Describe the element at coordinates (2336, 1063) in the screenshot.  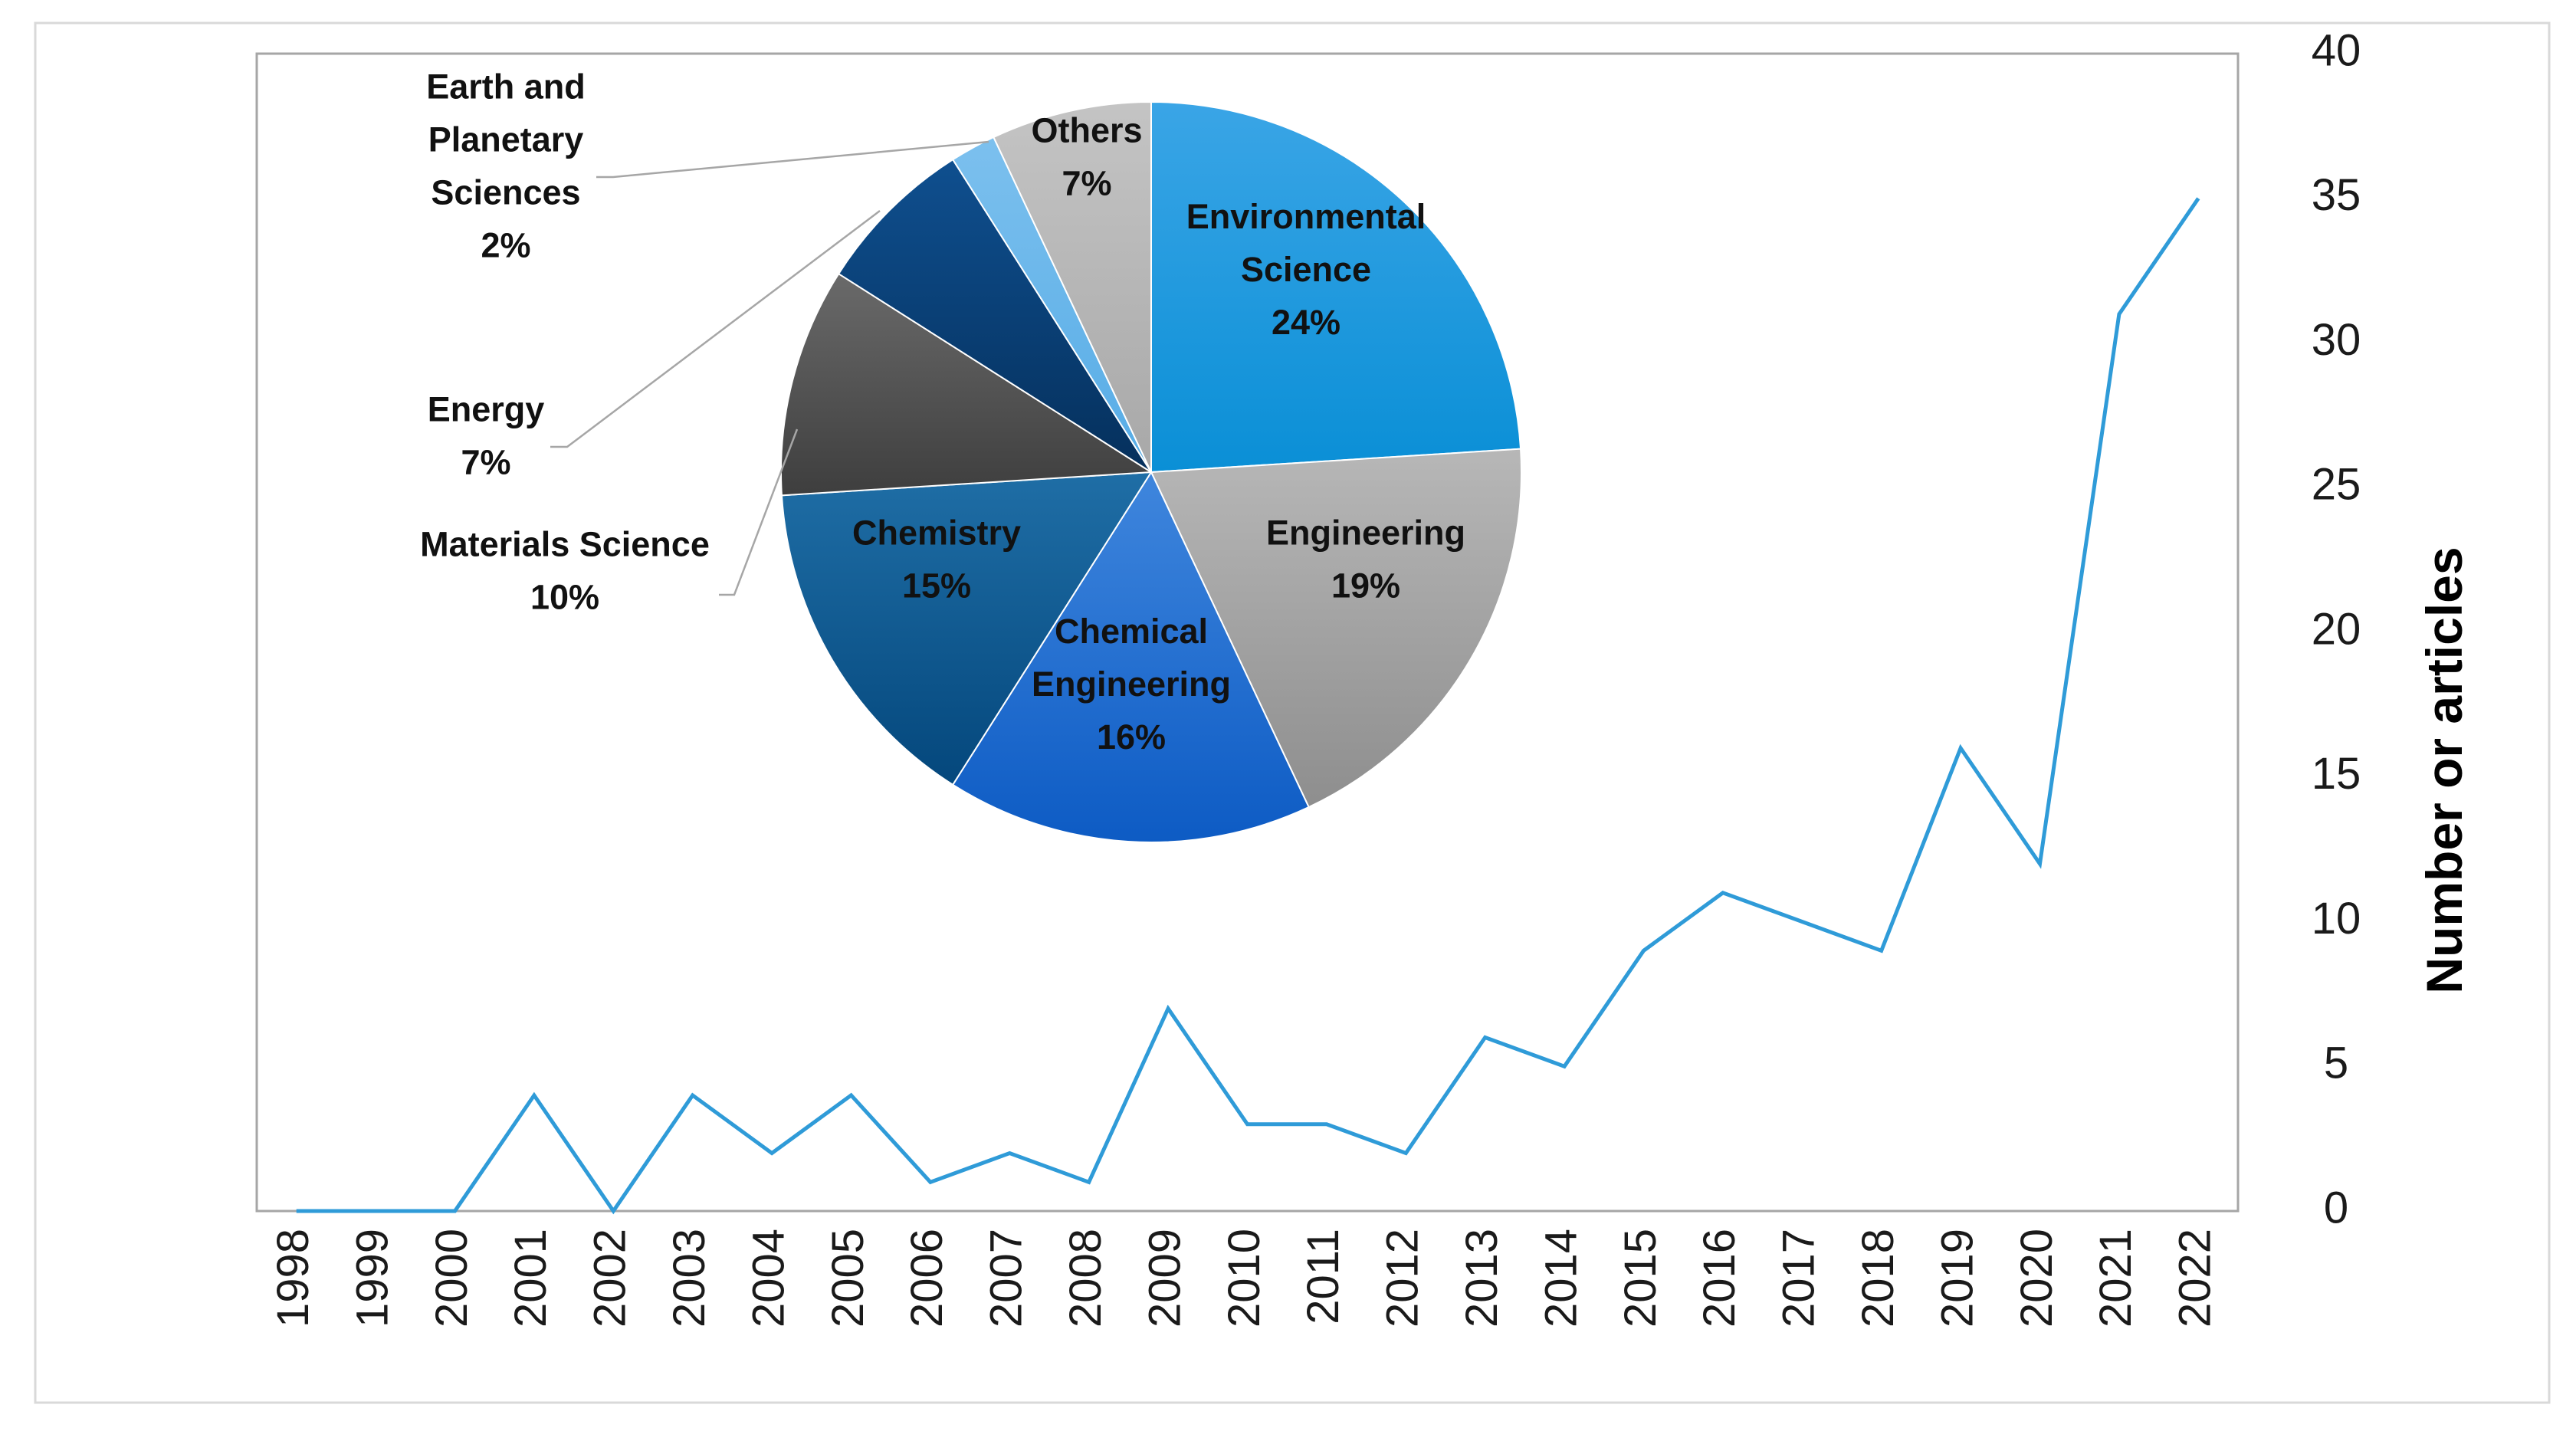
I see `y-tick-label: 5` at that location.